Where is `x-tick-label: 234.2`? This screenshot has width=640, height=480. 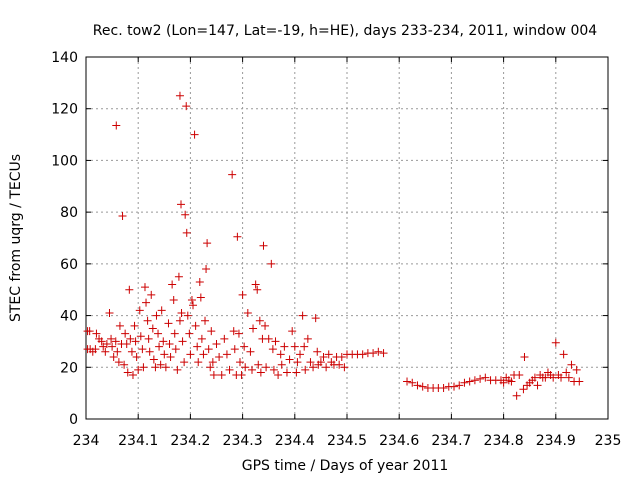 x-tick-label: 234.2 is located at coordinates (190, 441).